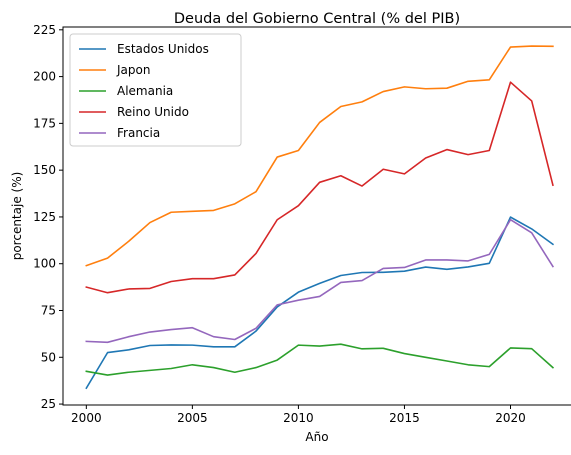 The width and height of the screenshot is (571, 455). I want to click on chart-title: Deuda del Gobierno Central (% del PIB), so click(317, 19).